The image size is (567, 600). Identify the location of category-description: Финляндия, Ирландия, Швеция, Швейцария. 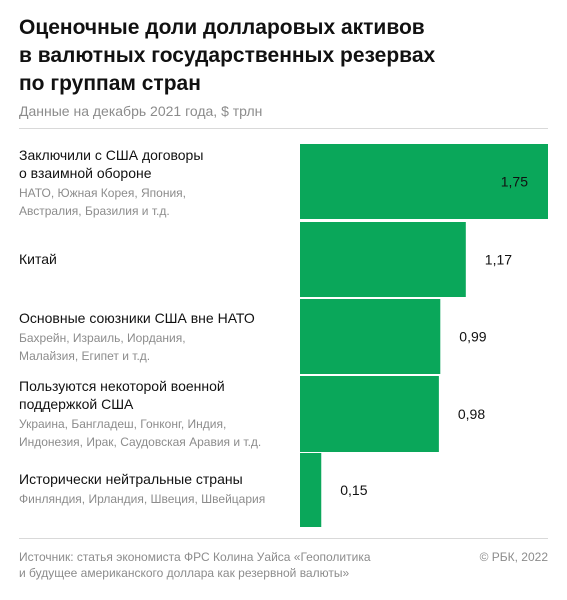
(142, 499).